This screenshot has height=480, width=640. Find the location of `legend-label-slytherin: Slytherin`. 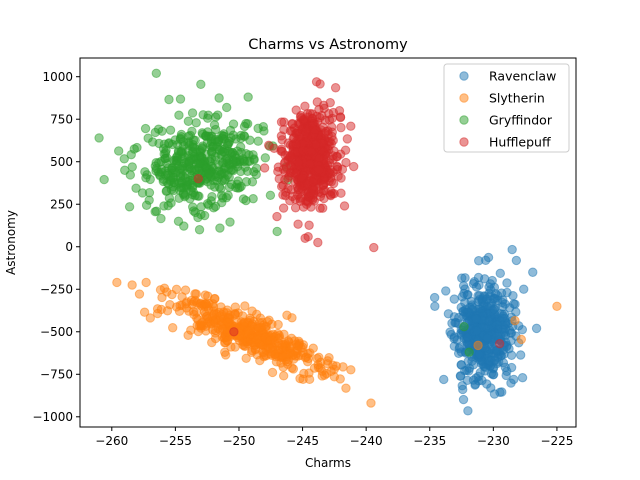

legend-label-slytherin: Slytherin is located at coordinates (517, 98).